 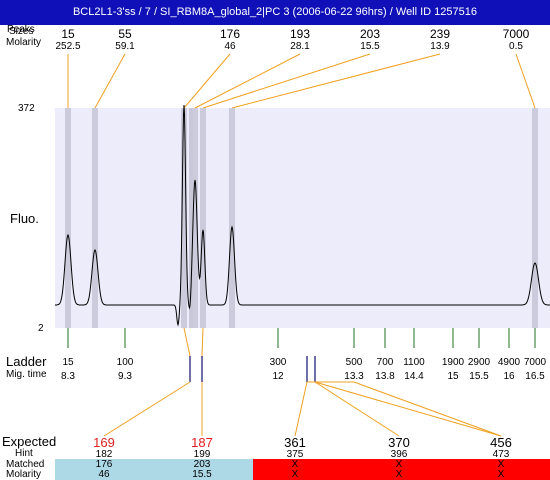 I want to click on ladder-time-cell: 15, so click(x=453, y=376).